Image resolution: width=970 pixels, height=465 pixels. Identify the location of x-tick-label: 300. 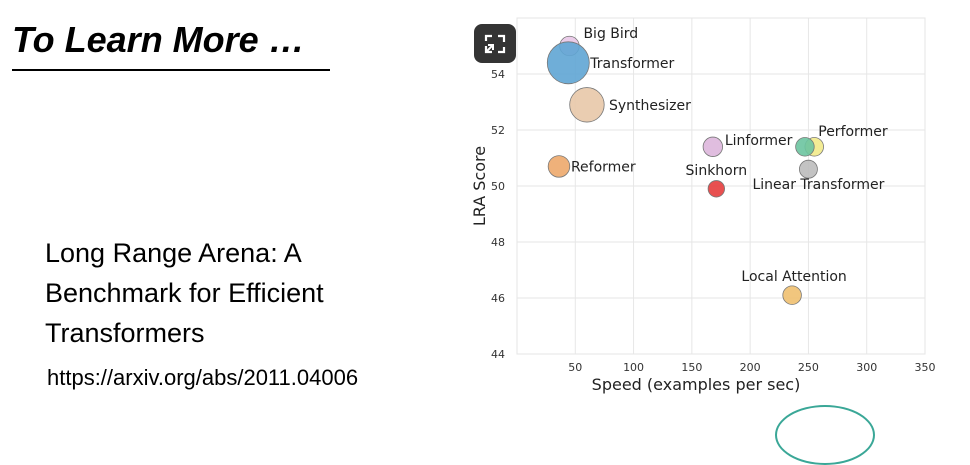
(866, 367).